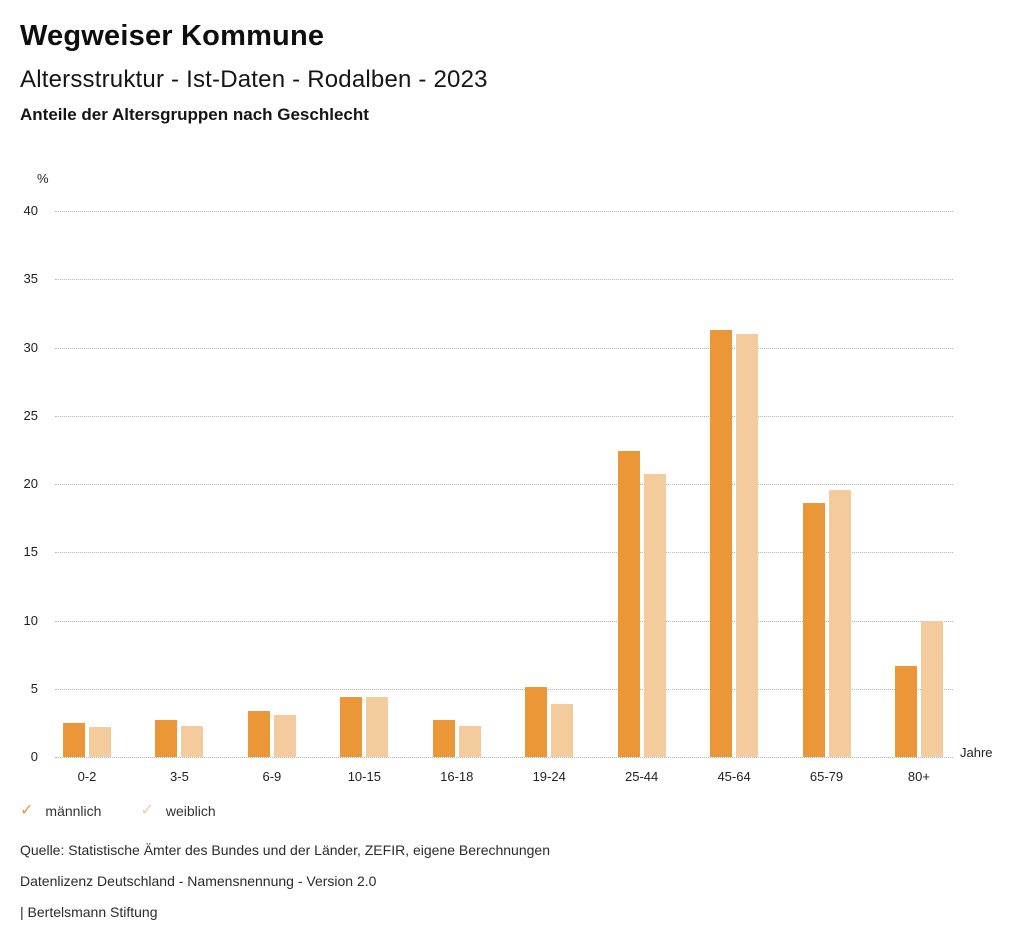 This screenshot has width=1024, height=946. What do you see at coordinates (826, 636) in the screenshot?
I see `bar-group-65-79: 65-79` at bounding box center [826, 636].